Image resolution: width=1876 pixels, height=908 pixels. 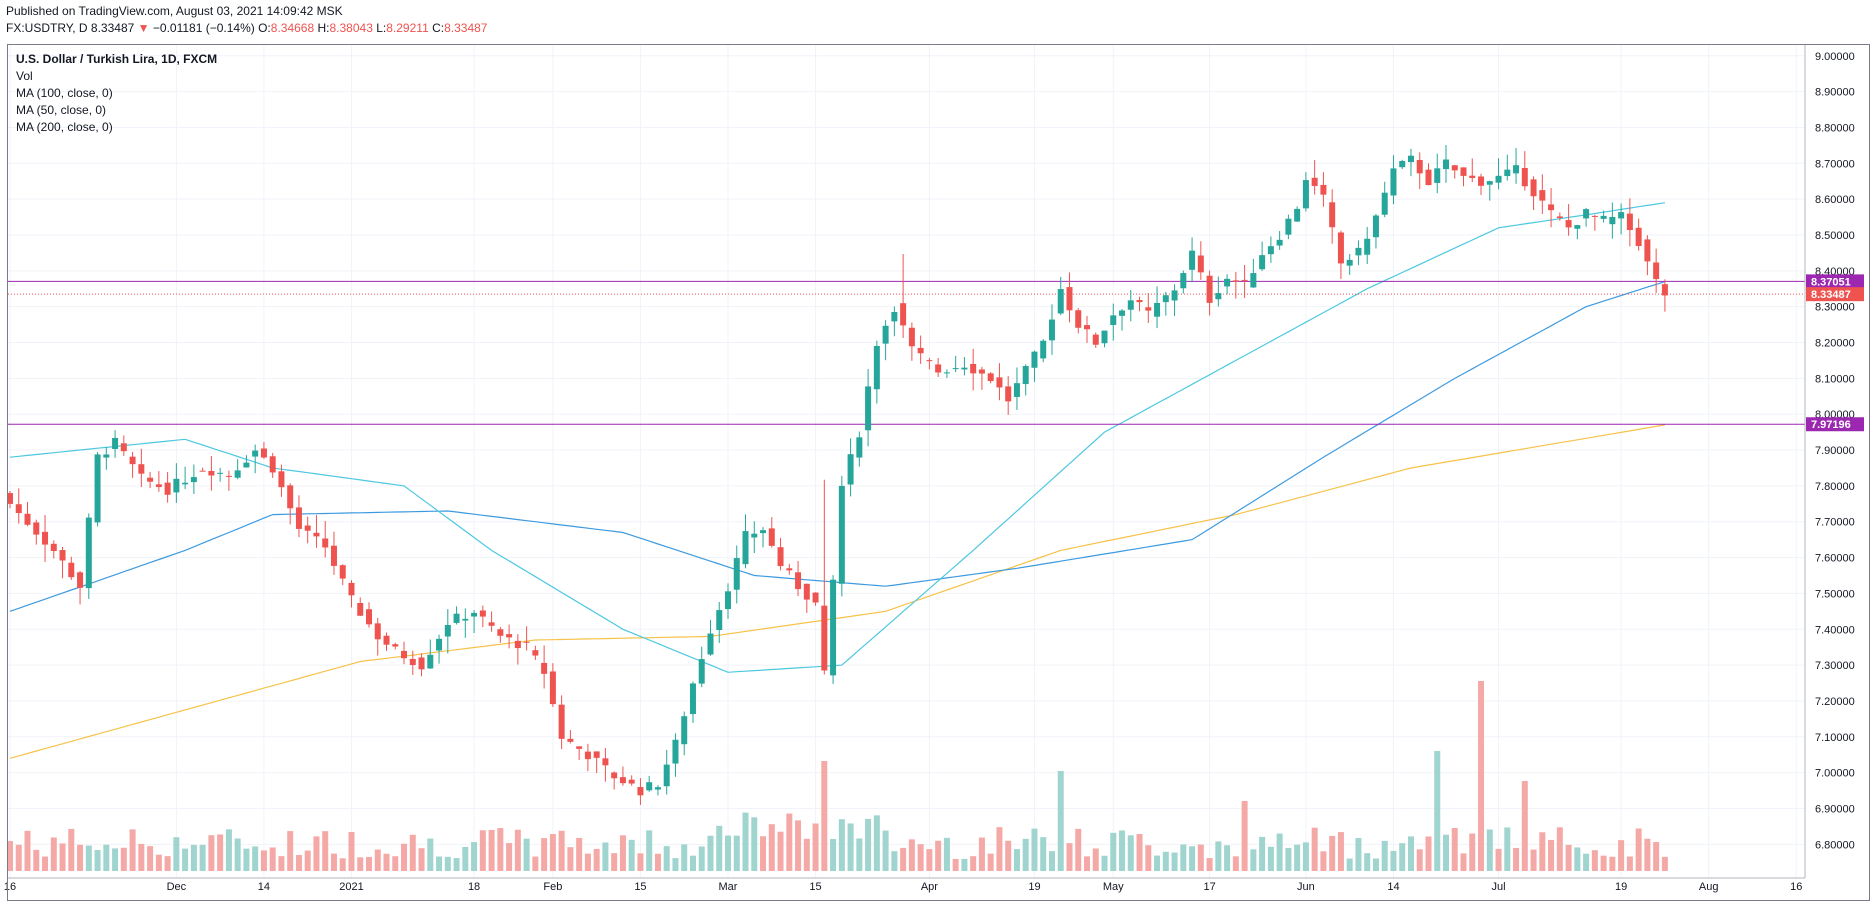 I want to click on price-label: 8.37051, so click(x=1835, y=281).